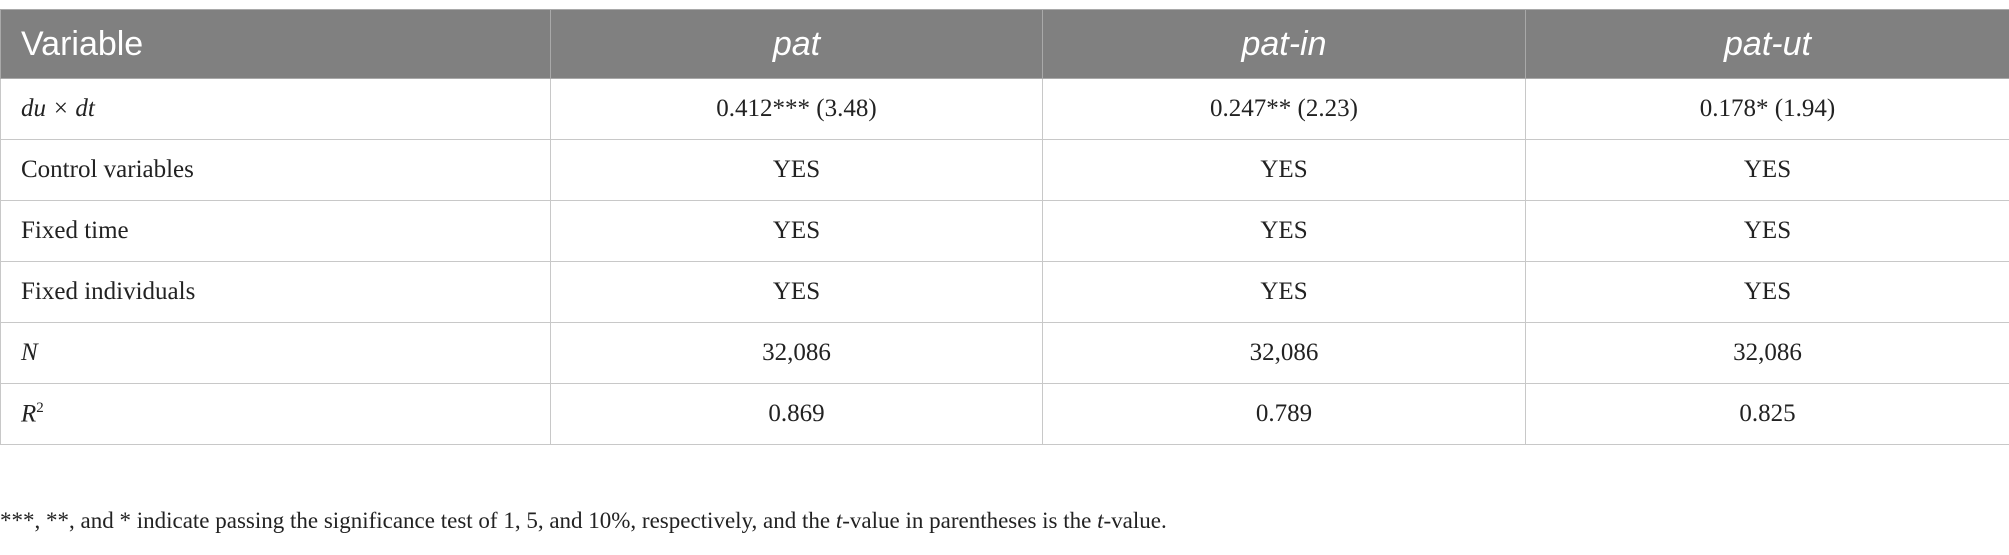 The width and height of the screenshot is (2009, 555). I want to click on row-label-text: N, so click(29, 352).